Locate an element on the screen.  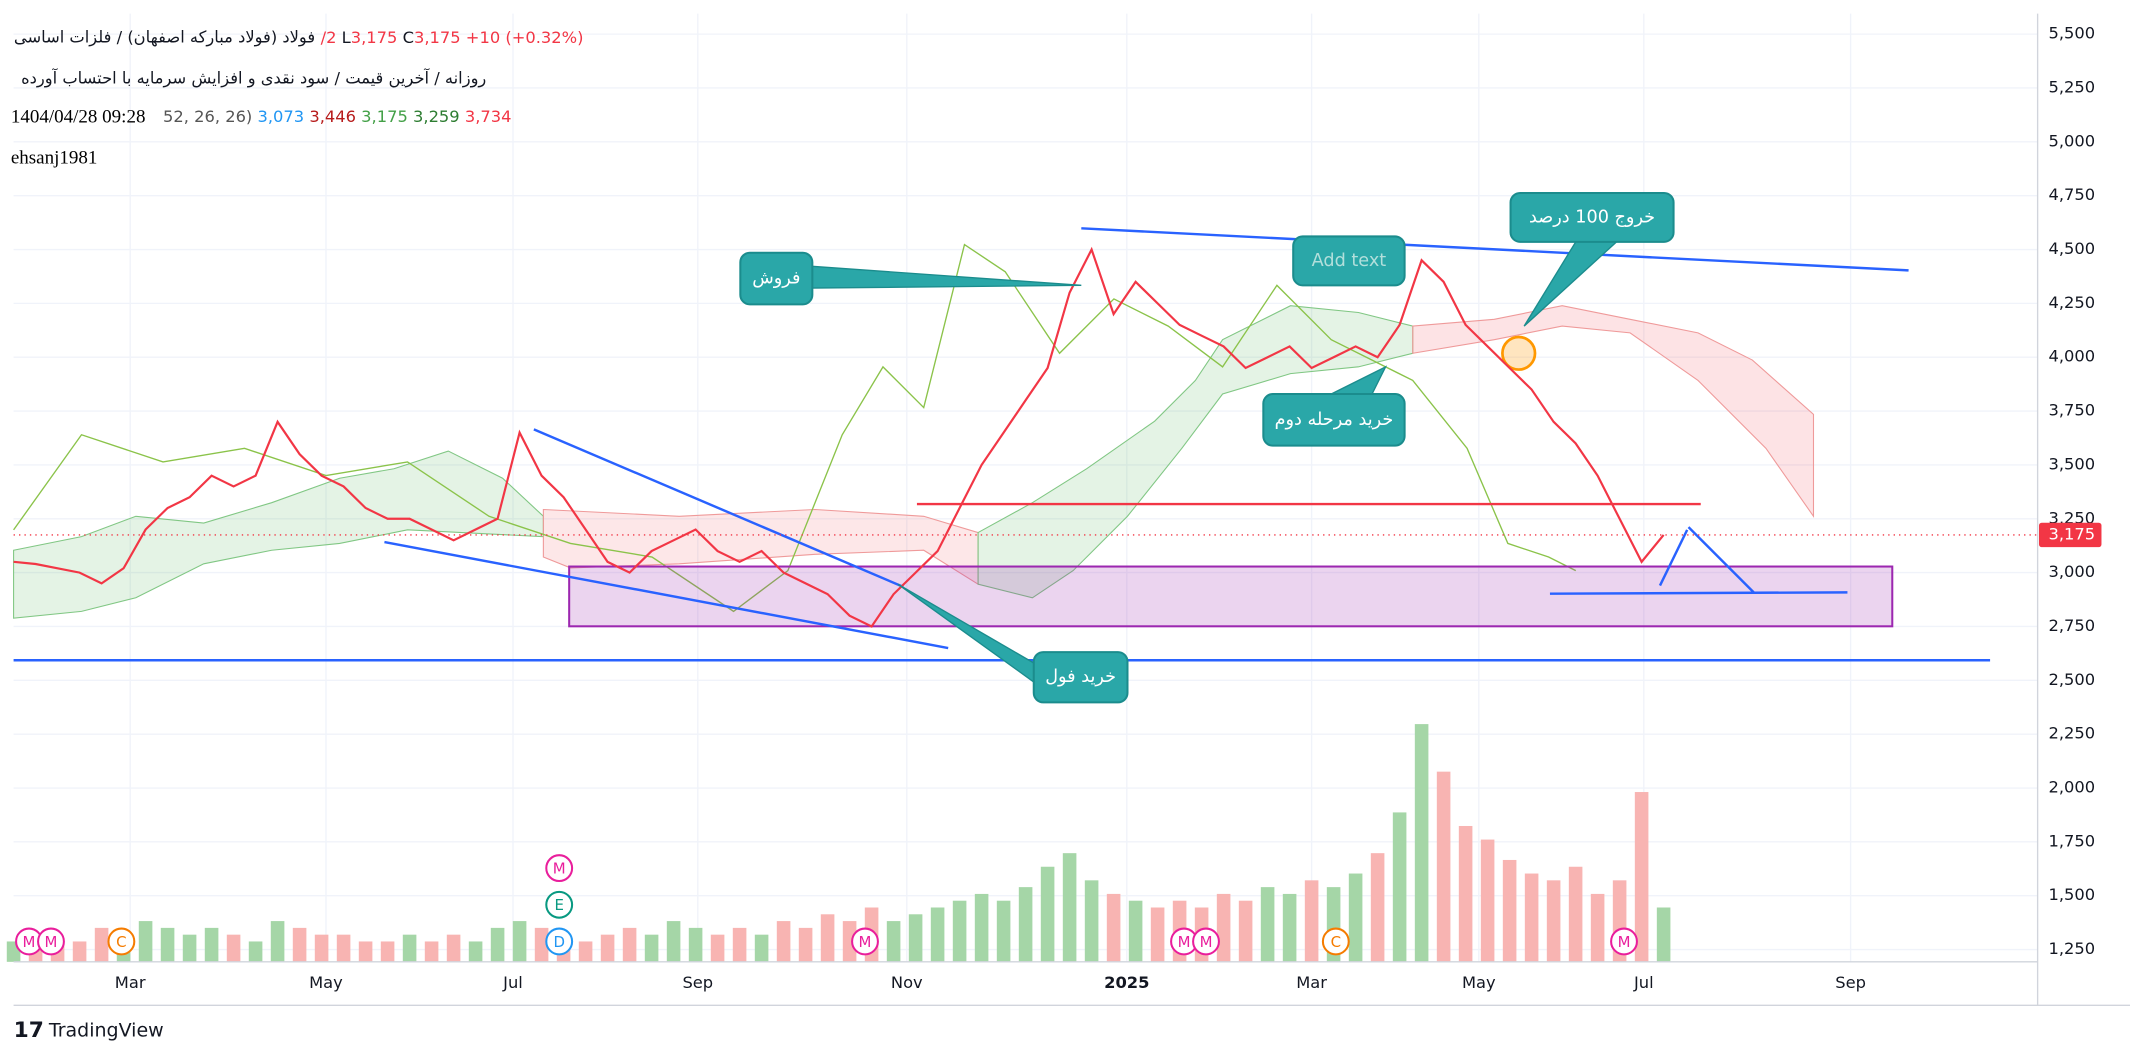
y-tick-label: 3,500 is located at coordinates (2071, 463).